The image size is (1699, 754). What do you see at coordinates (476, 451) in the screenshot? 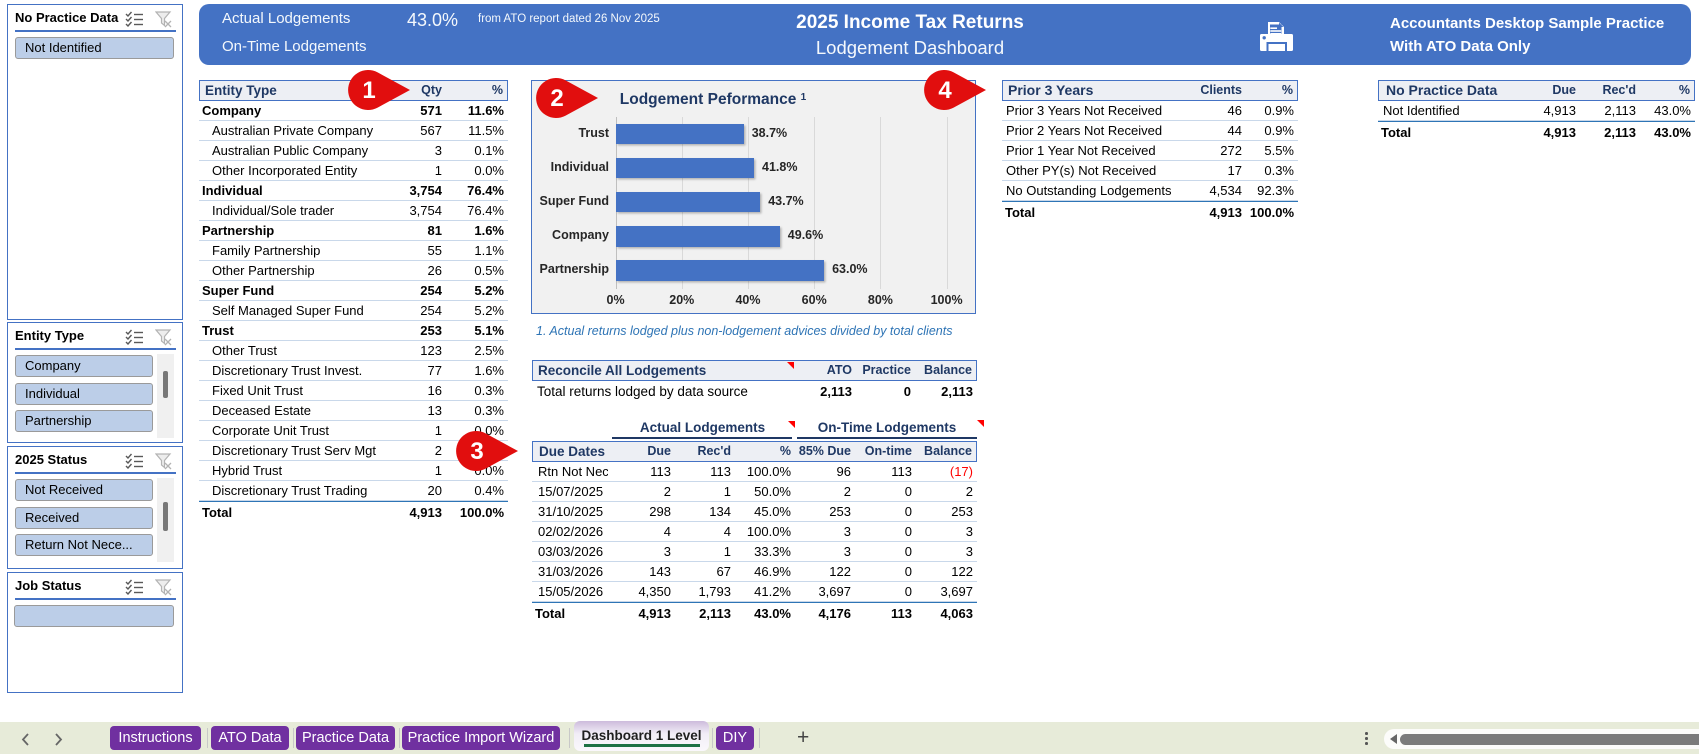
I see `svg-text: 3` at bounding box center [476, 451].